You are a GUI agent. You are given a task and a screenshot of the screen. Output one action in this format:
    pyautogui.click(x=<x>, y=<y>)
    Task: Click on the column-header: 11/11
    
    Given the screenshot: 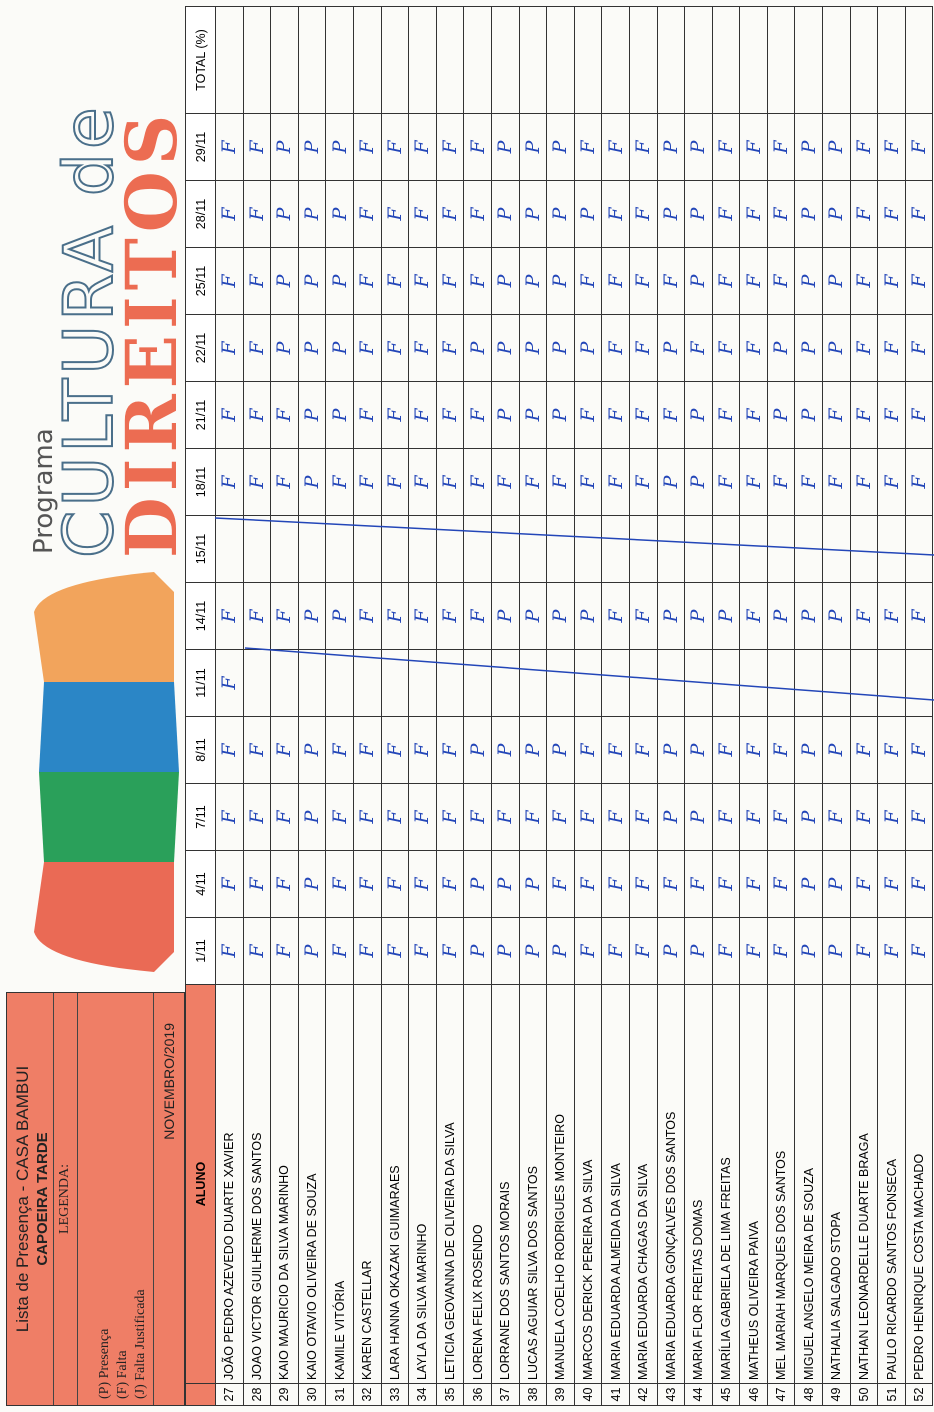 What is the action you would take?
    pyautogui.click(x=200, y=683)
    